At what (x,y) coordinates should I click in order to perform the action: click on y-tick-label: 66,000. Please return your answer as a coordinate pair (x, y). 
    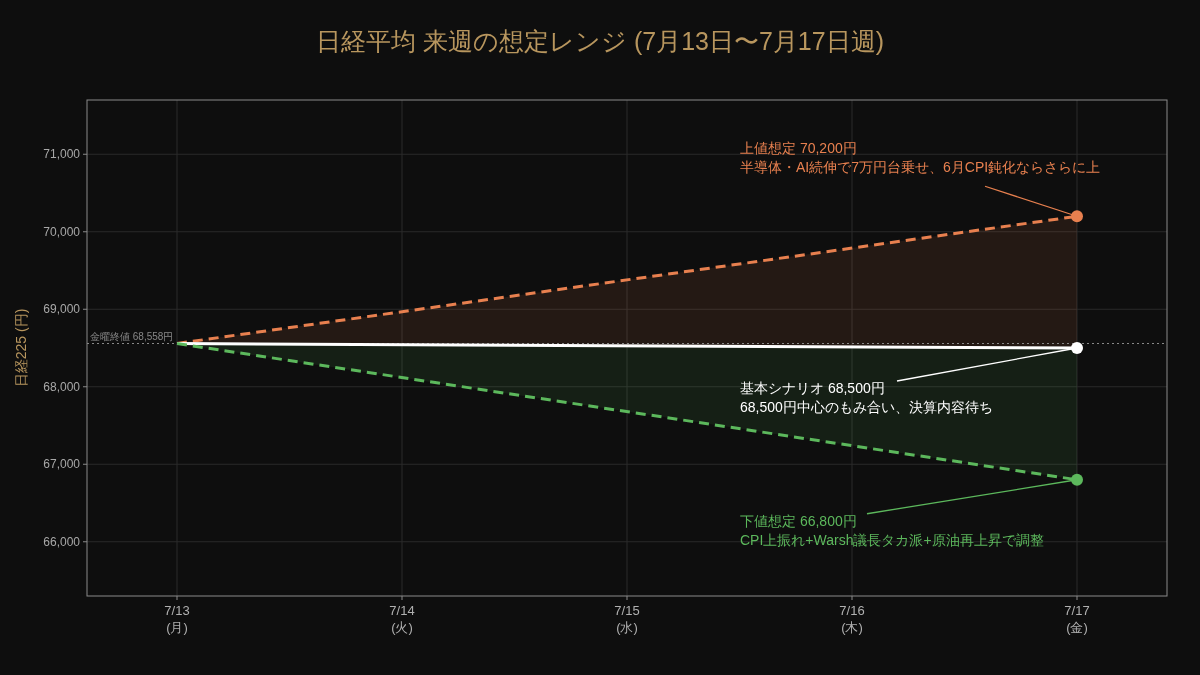
    Looking at the image, I should click on (62, 541).